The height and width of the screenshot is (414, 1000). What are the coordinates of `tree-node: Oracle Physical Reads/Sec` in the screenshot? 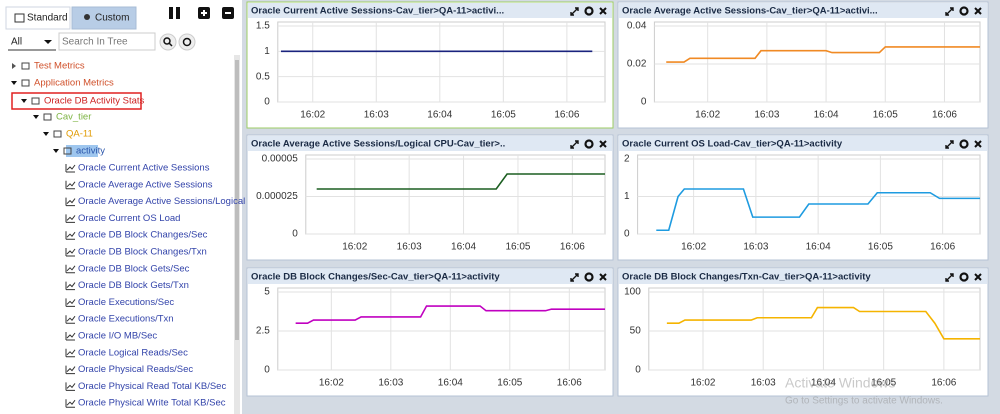 It's located at (129, 369).